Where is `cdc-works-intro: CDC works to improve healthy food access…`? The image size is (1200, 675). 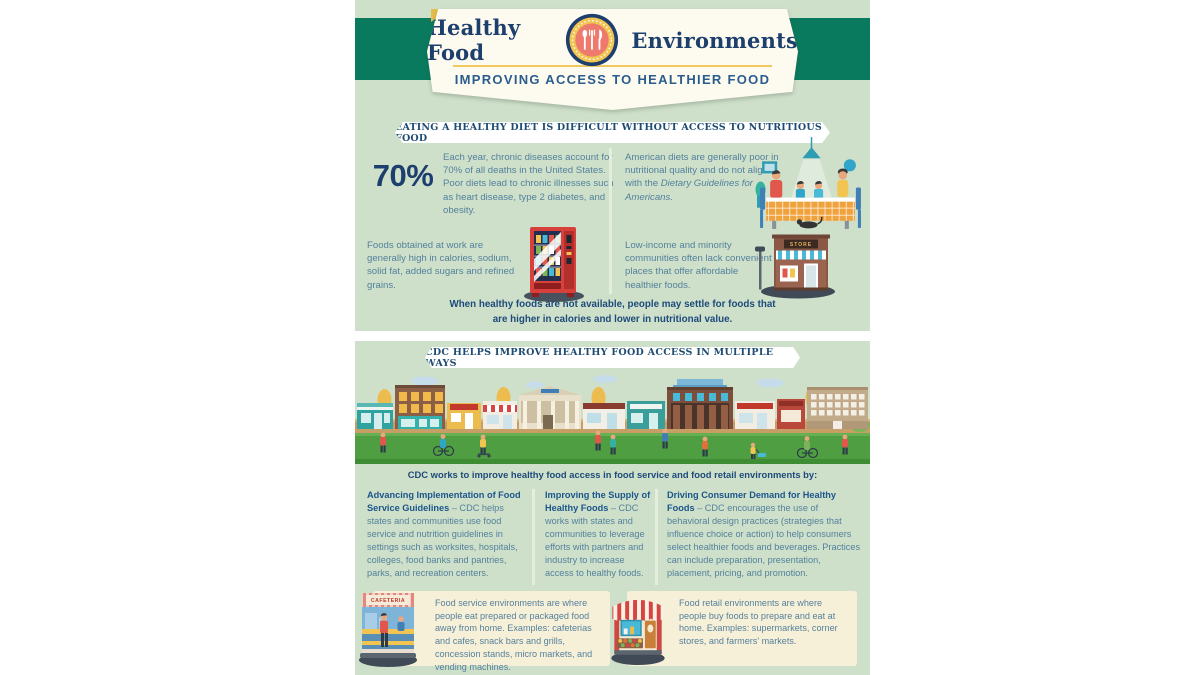 cdc-works-intro: CDC works to improve healthy food access… is located at coordinates (612, 474).